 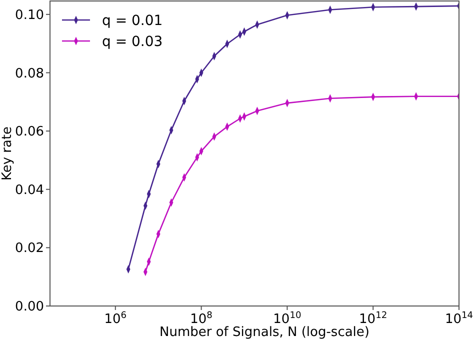 I want to click on legend-label: q = 0.01, so click(x=132, y=20).